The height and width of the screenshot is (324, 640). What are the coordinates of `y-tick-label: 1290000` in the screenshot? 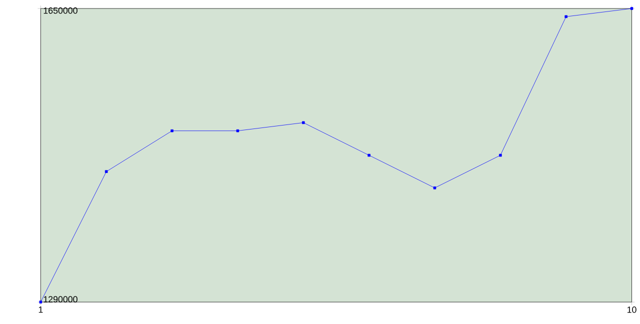 It's located at (61, 299).